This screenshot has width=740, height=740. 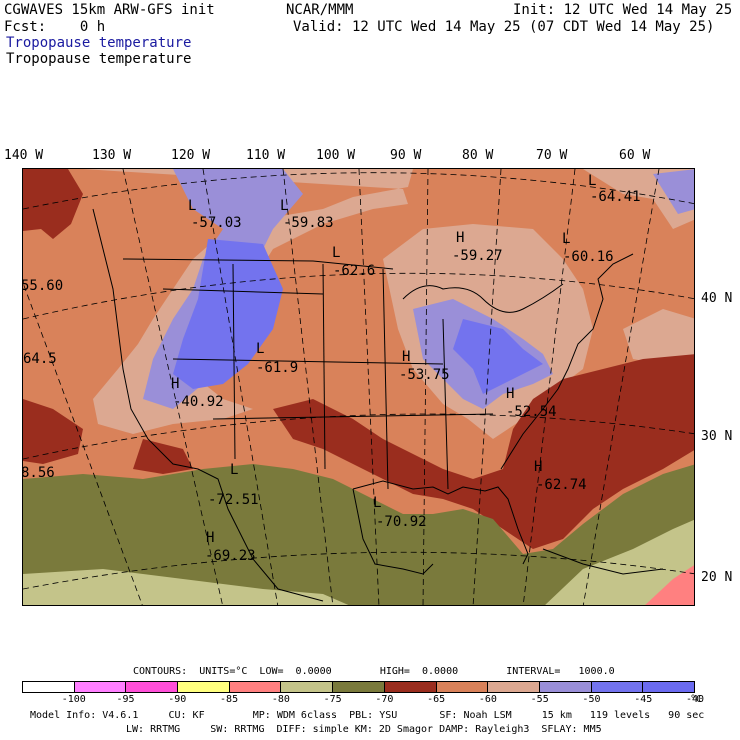 What do you see at coordinates (109, 10) in the screenshot?
I see `model-title: CGWAVES 15km ARW-GFS init` at bounding box center [109, 10].